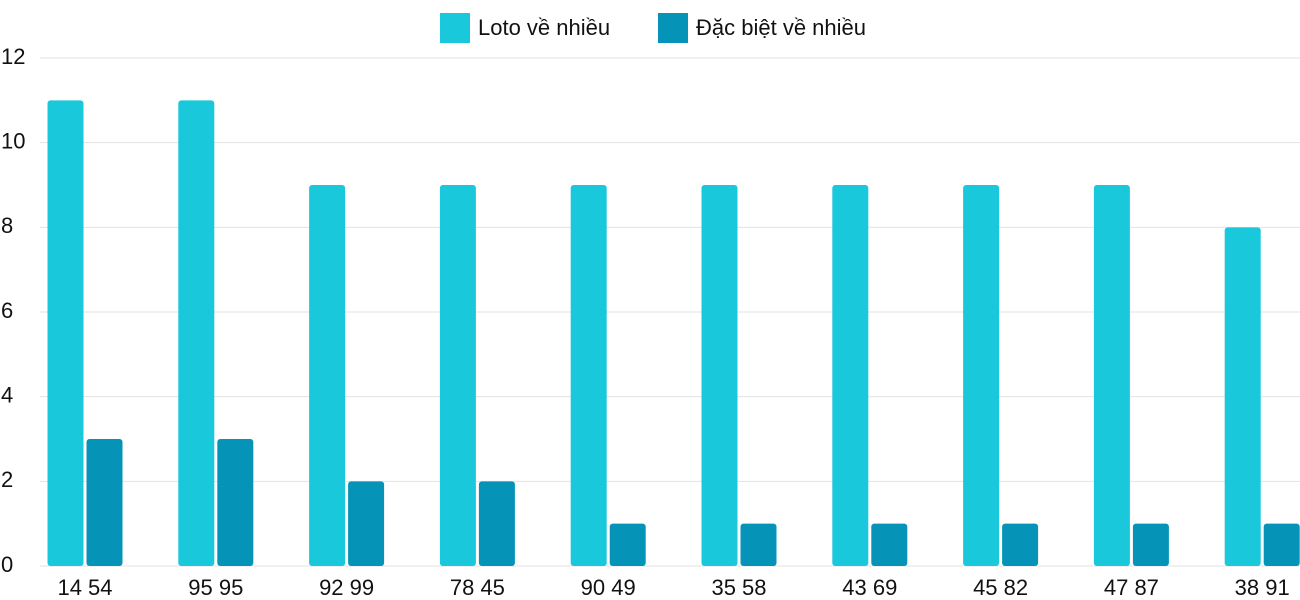 Image resolution: width=1300 pixels, height=600 pixels. I want to click on x-tick-label: 14 54, so click(84, 587).